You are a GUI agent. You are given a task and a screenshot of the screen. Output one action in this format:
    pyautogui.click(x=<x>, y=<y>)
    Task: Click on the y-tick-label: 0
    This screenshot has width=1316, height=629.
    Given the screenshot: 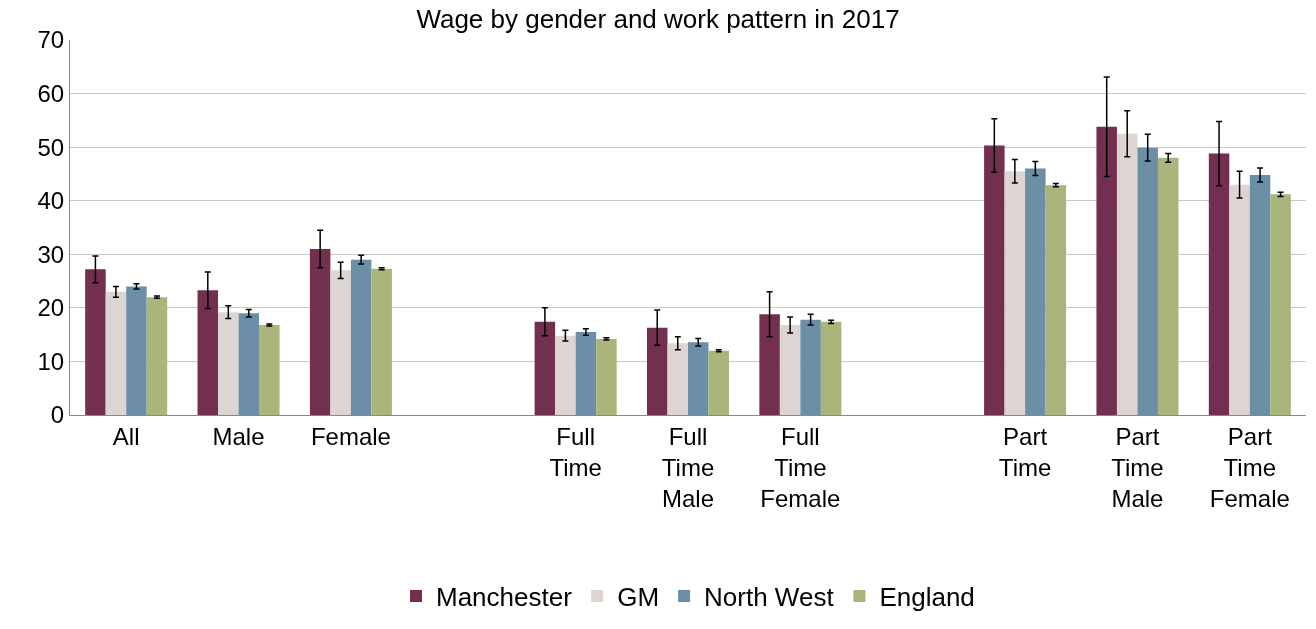 What is the action you would take?
    pyautogui.click(x=57, y=415)
    